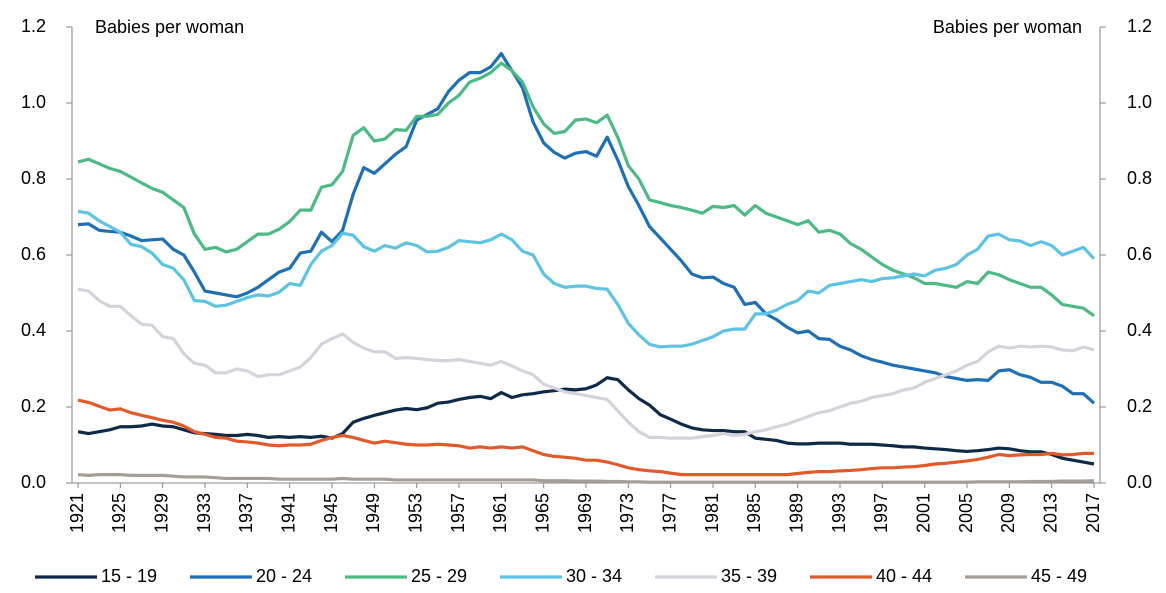  What do you see at coordinates (1093, 513) in the screenshot?
I see `x-tick-label: 2017` at bounding box center [1093, 513].